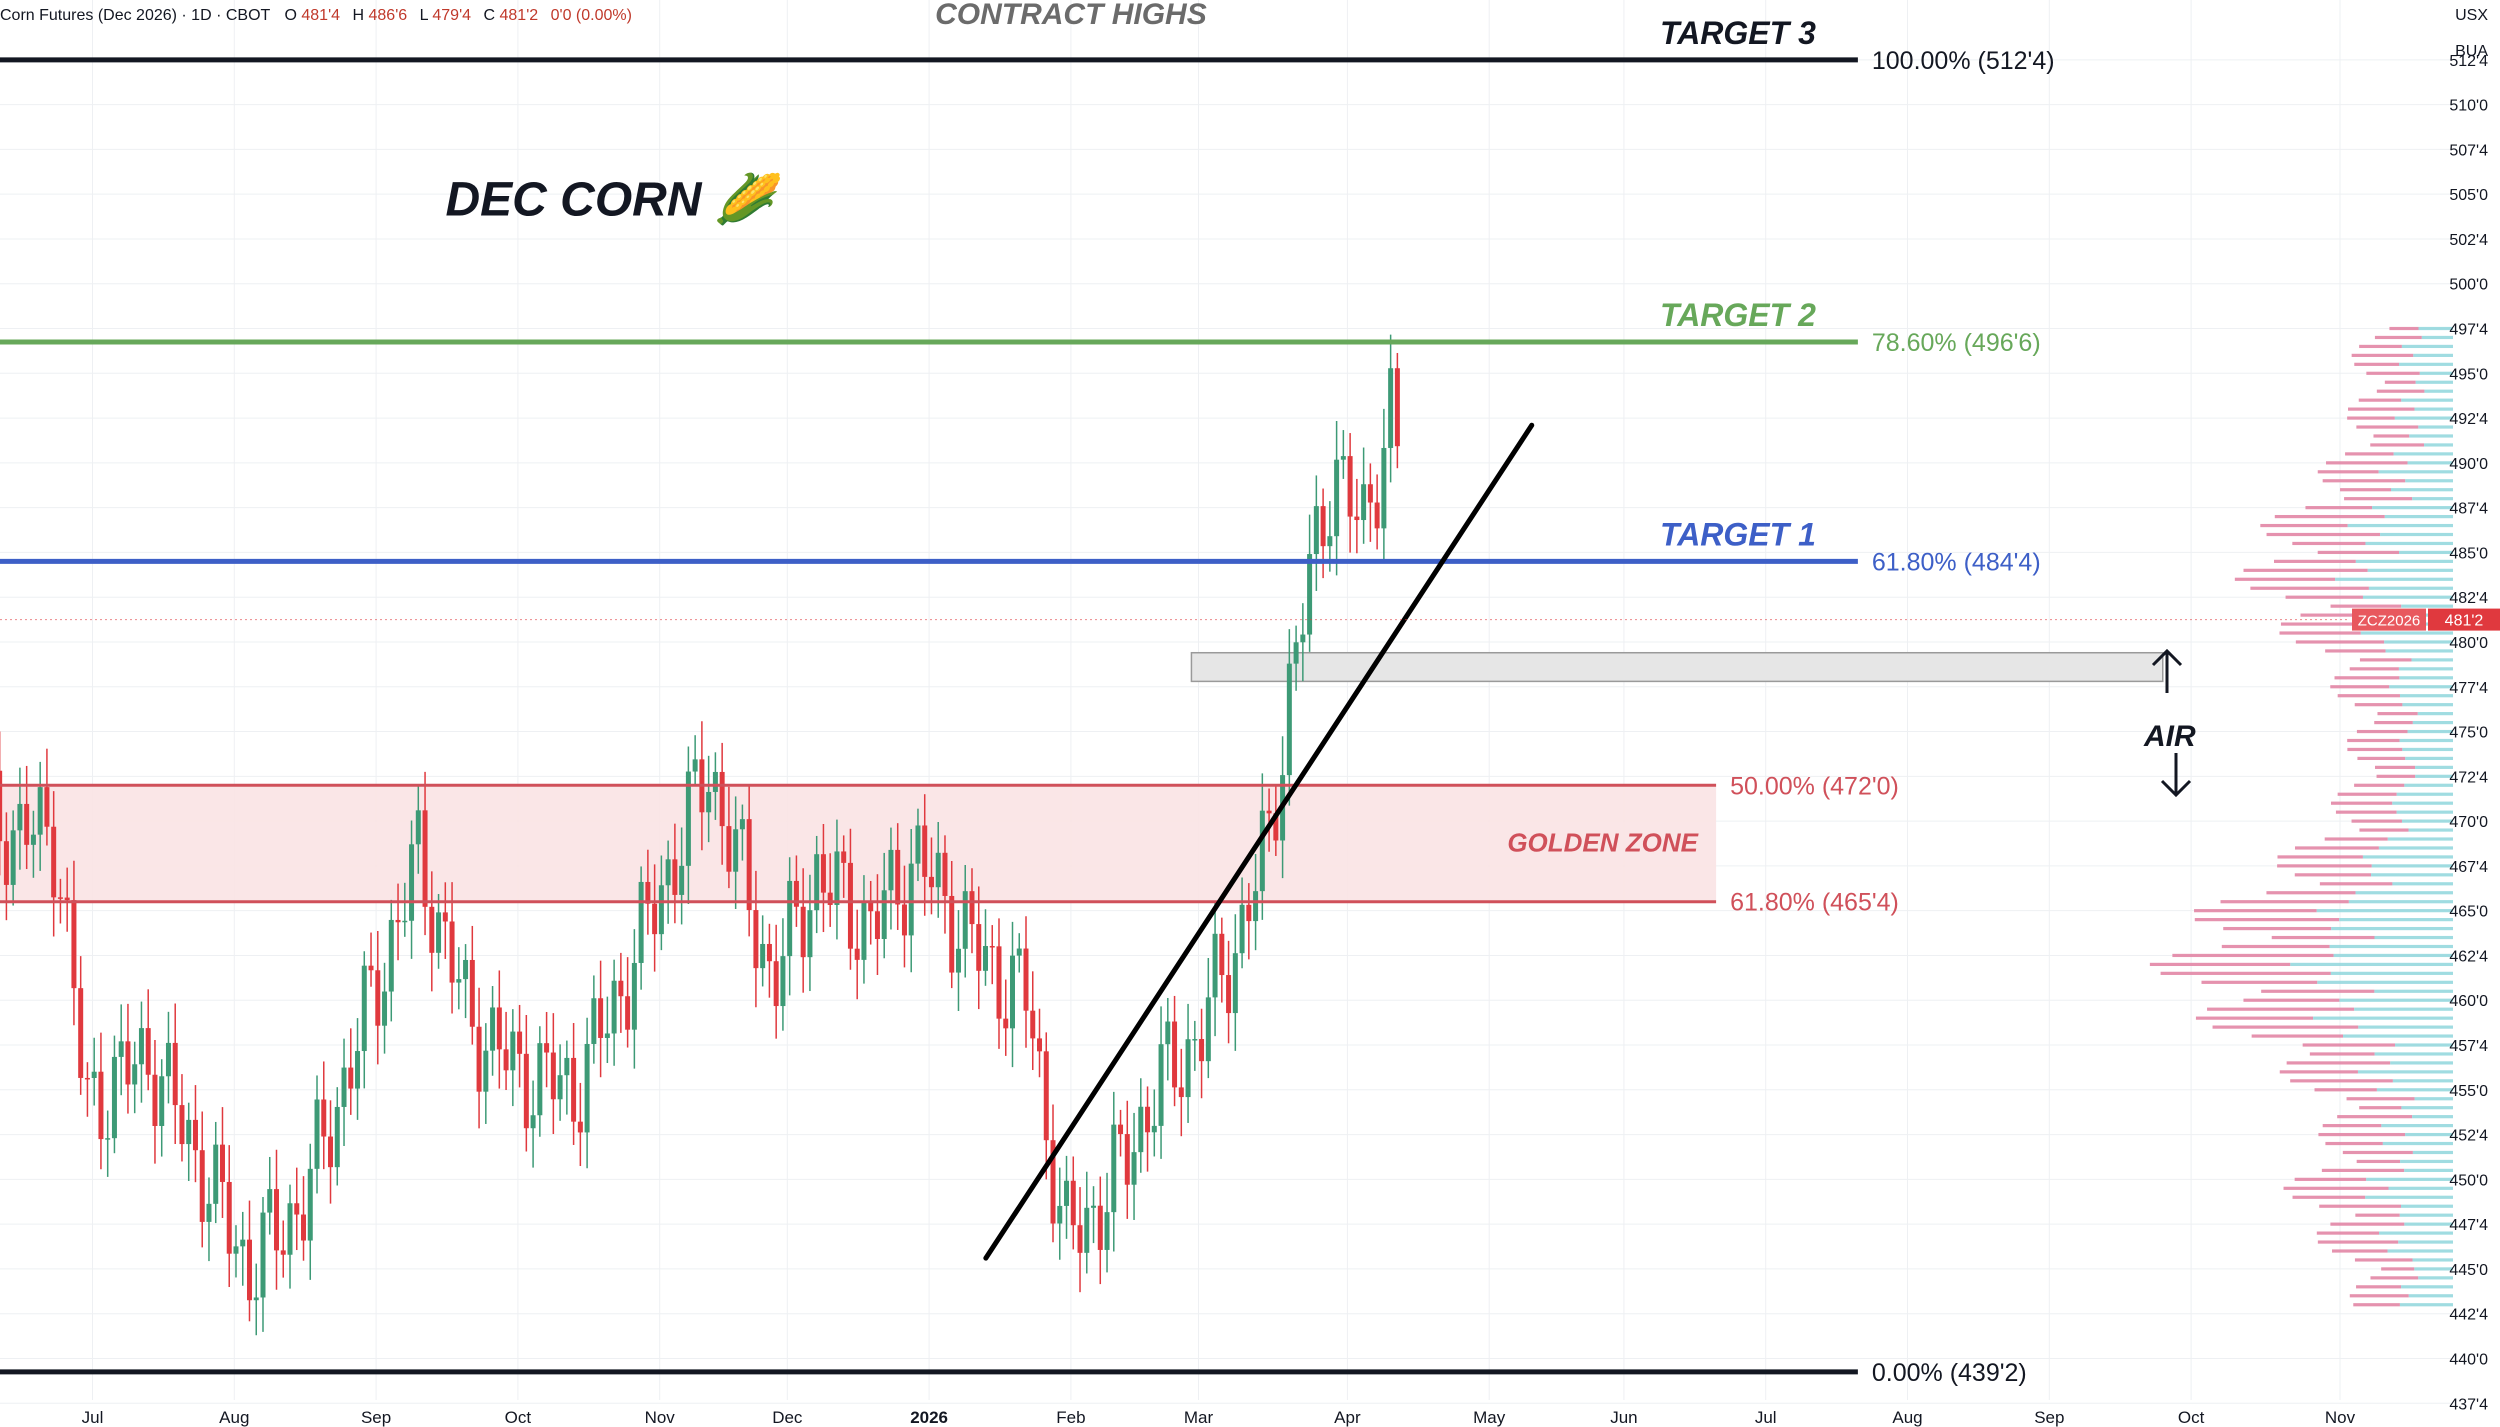 This screenshot has height=1427, width=2500. Describe the element at coordinates (1677, 667) in the screenshot. I see `gap-box` at that location.